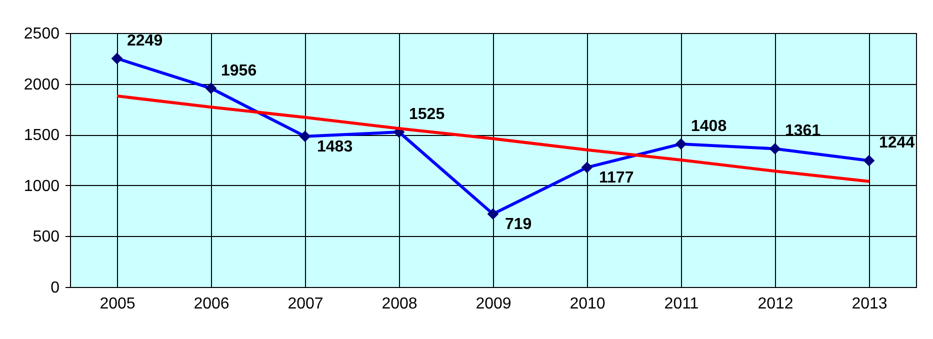 The height and width of the screenshot is (339, 933). Describe the element at coordinates (870, 304) in the screenshot. I see `x-tick-label: 2013` at that location.